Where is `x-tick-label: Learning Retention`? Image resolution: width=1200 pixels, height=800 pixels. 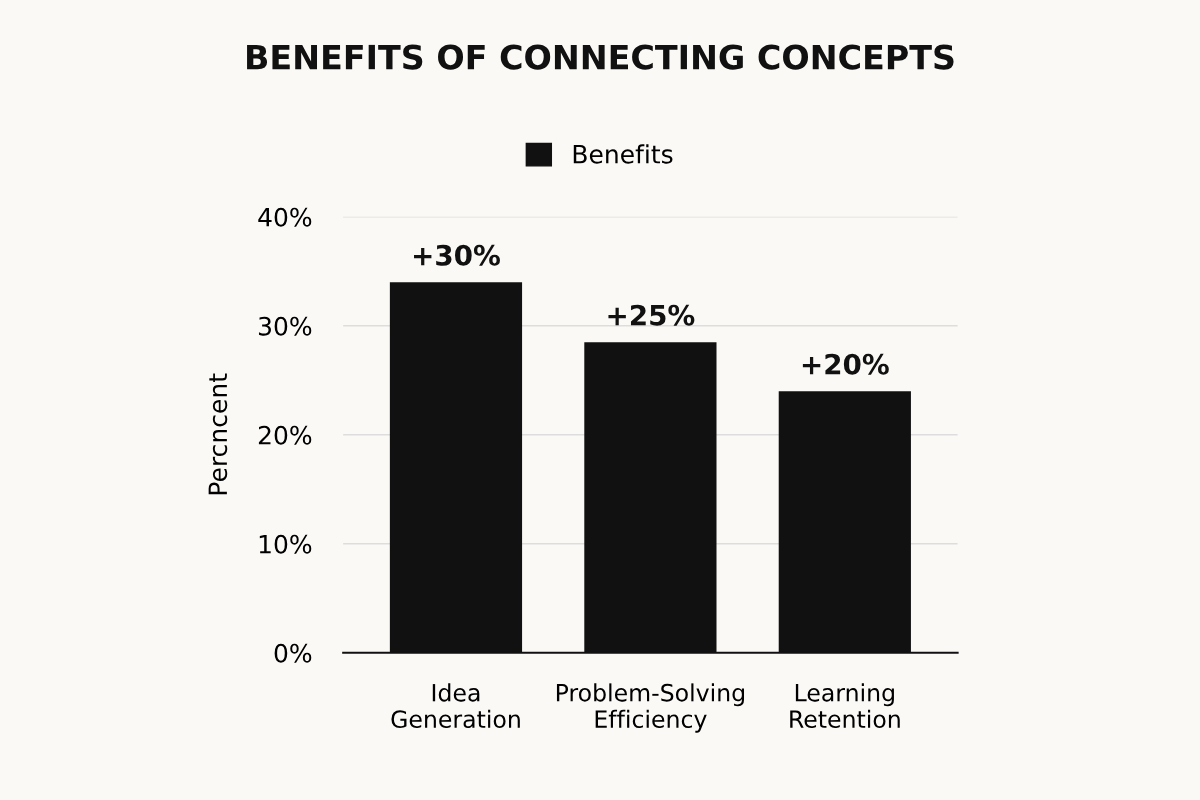 x-tick-label: Learning Retention is located at coordinates (845, 706).